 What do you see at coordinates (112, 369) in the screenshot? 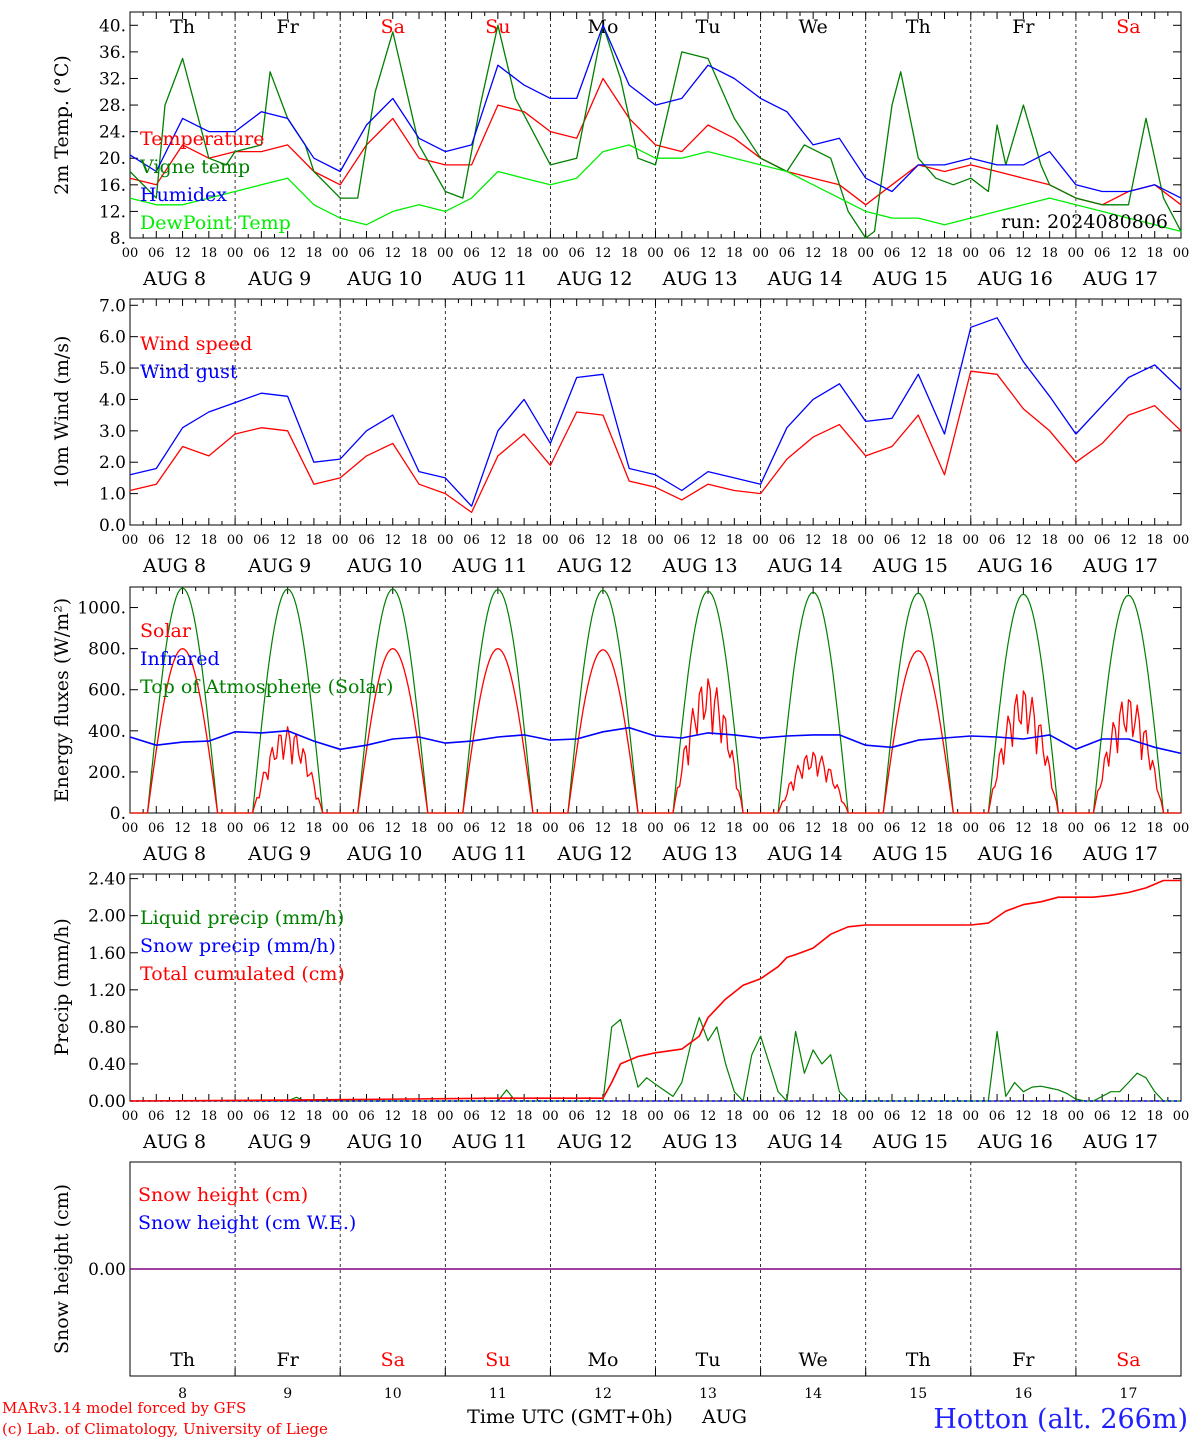
I see `y-tick-label: 5.0` at bounding box center [112, 369].